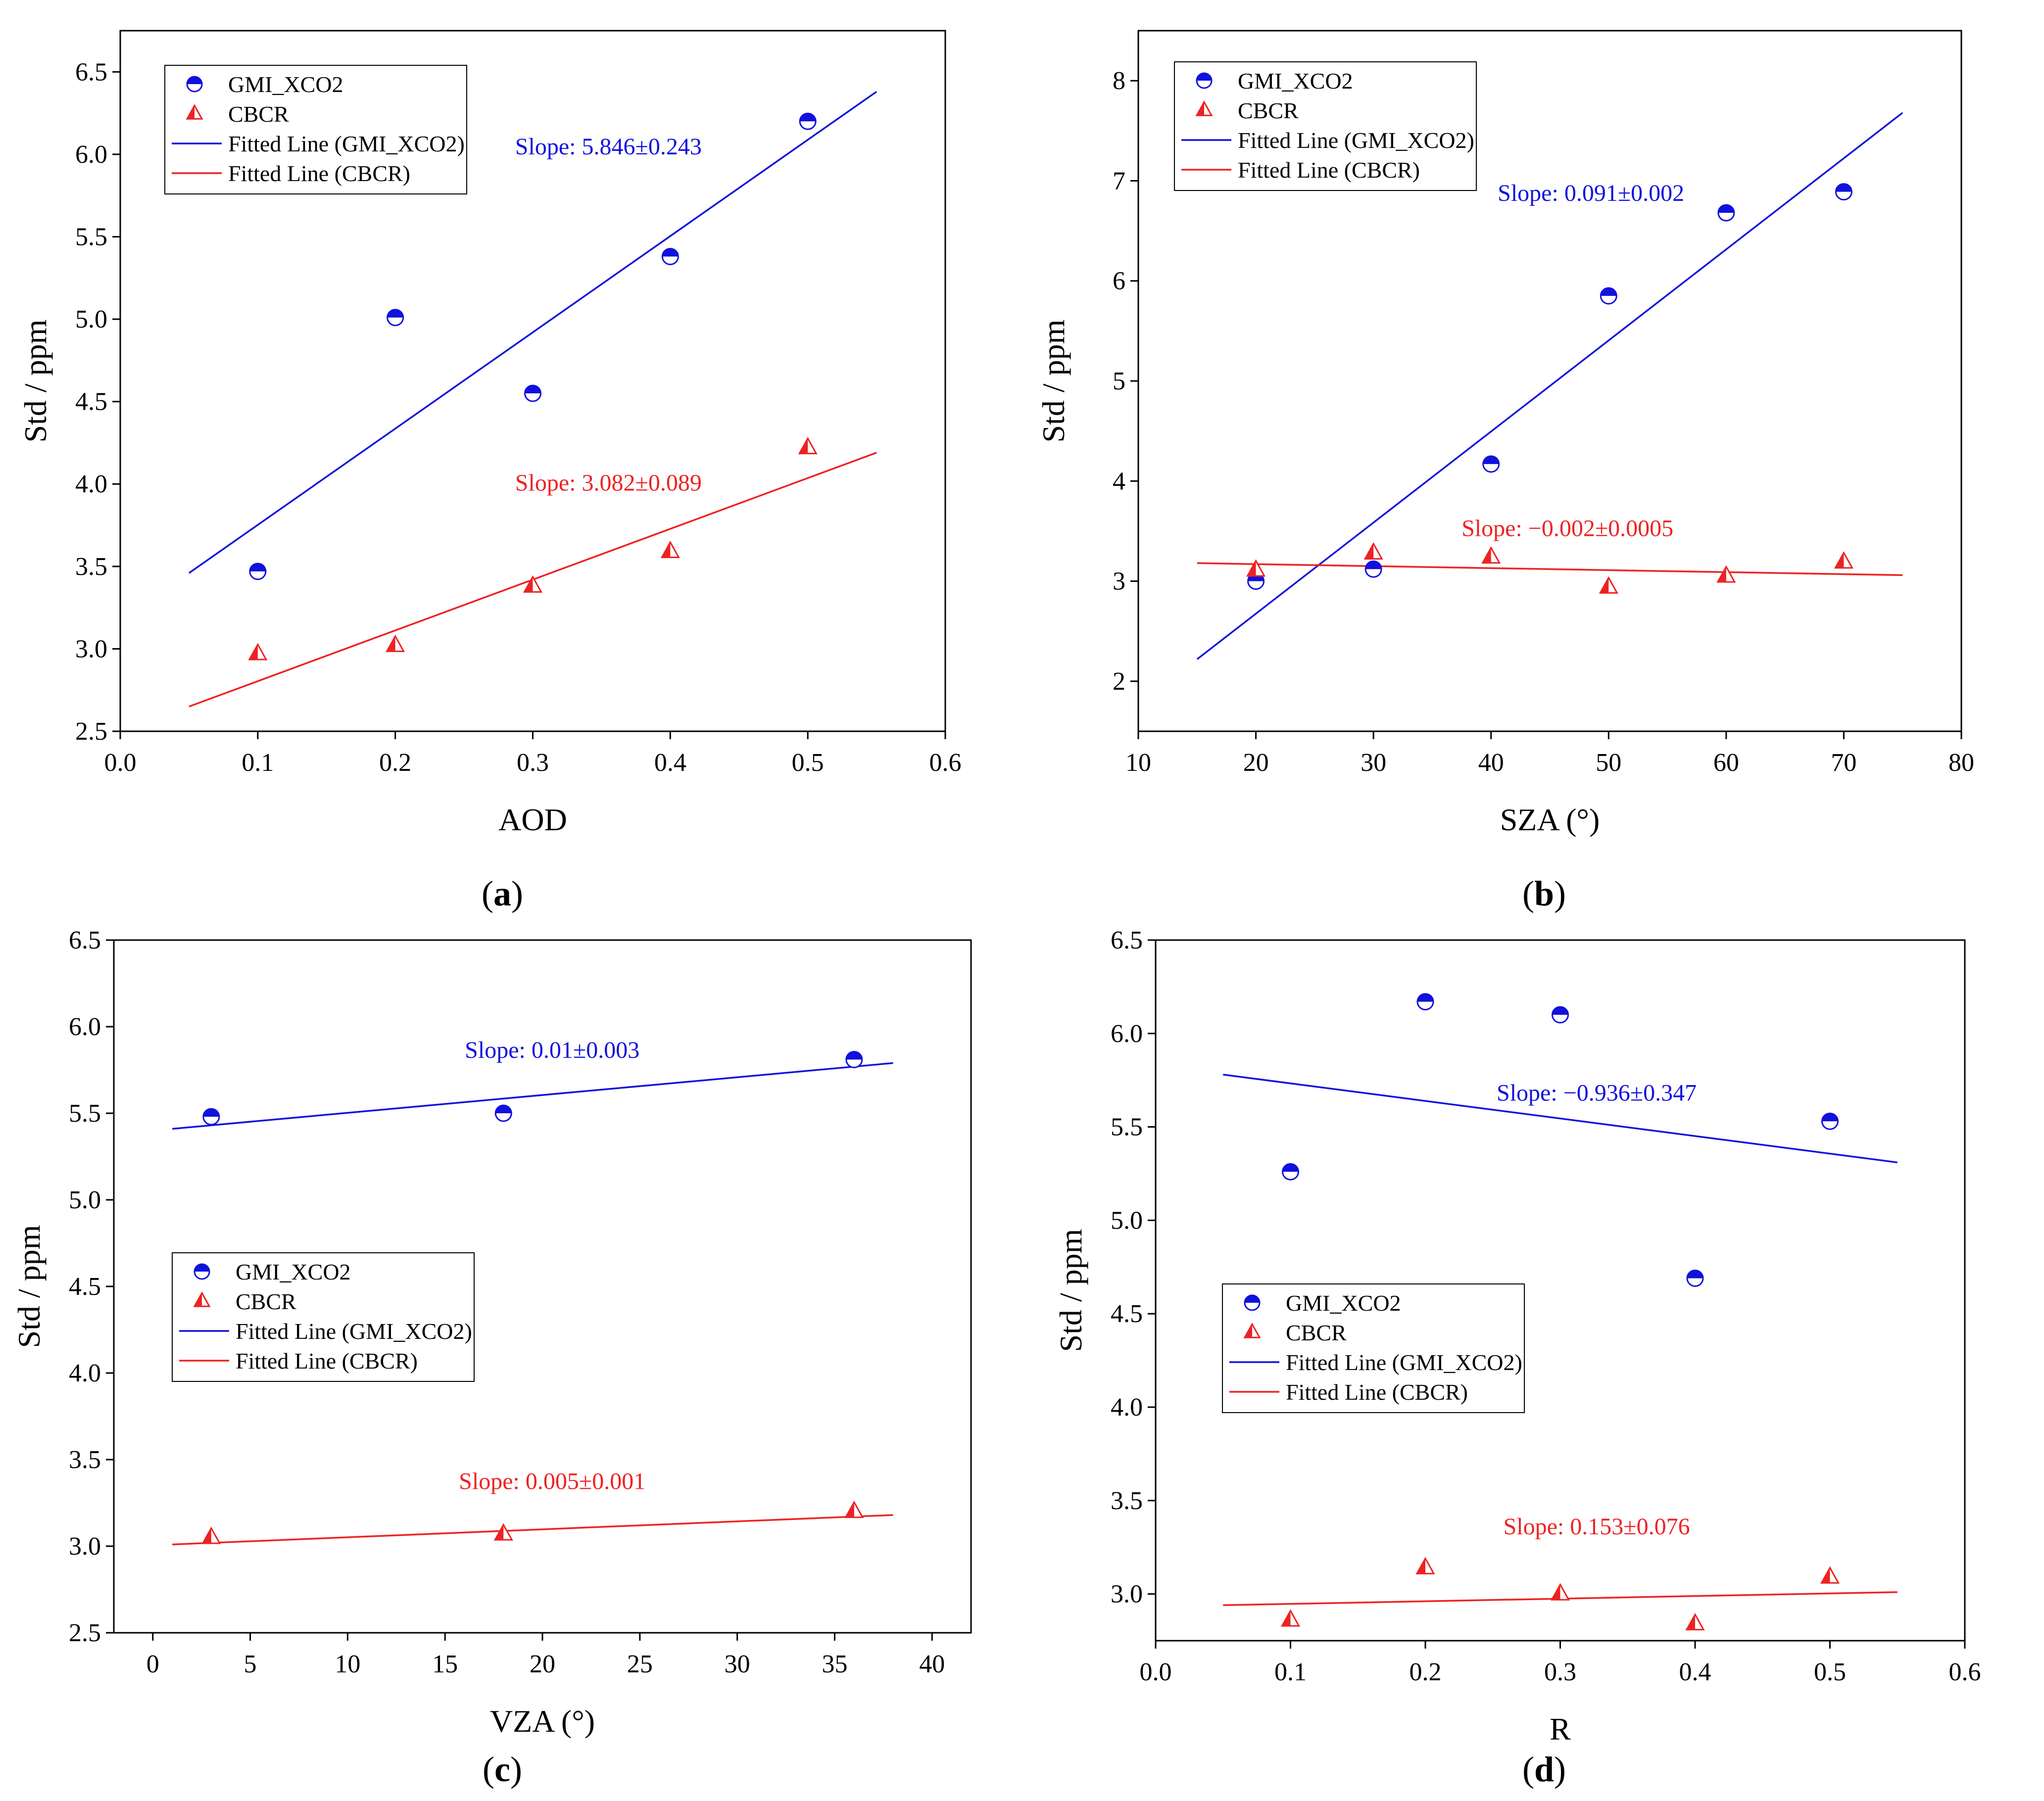  I want to click on panel-caption: (c), so click(502, 1770).